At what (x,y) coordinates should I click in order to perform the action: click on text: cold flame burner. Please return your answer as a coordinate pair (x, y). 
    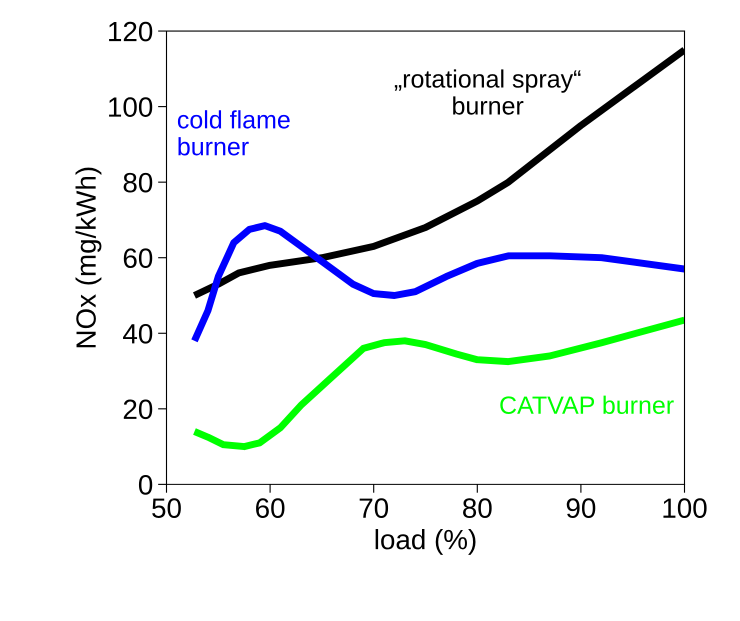
    Looking at the image, I should click on (234, 133).